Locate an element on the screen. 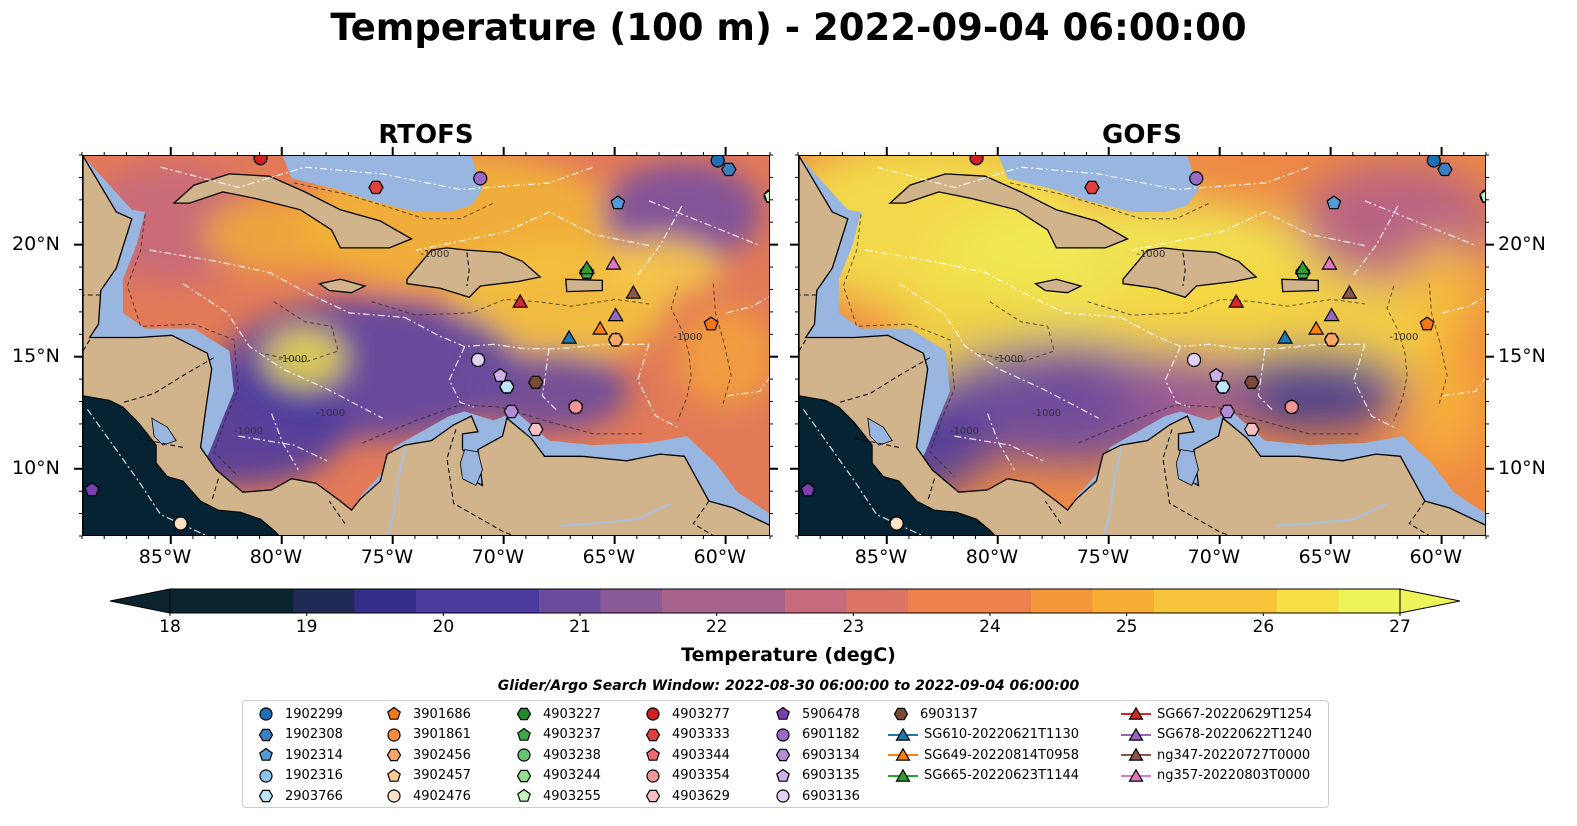 This screenshot has width=1577, height=826. legend-label: SG649-20220814T0958 is located at coordinates (1002, 755).